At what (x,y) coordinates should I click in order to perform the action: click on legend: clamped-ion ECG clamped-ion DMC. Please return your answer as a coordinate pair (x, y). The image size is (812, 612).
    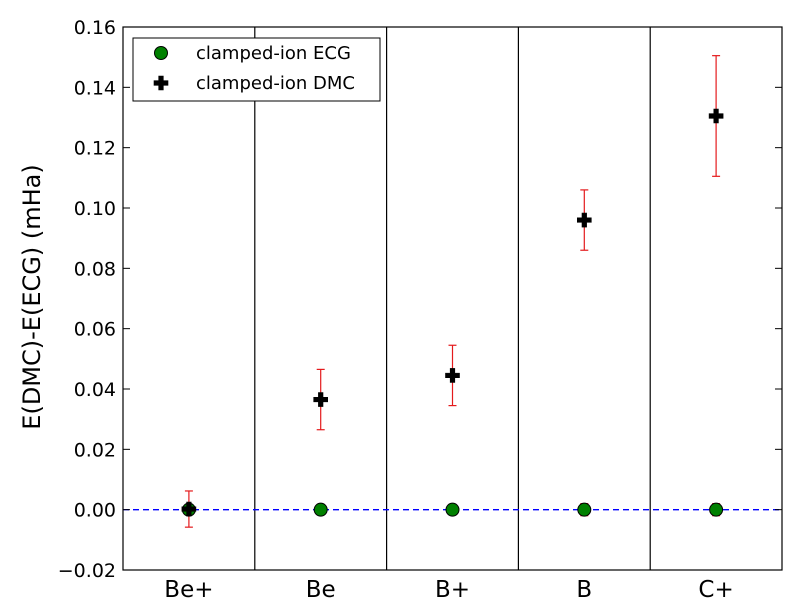
    Looking at the image, I should click on (256, 69).